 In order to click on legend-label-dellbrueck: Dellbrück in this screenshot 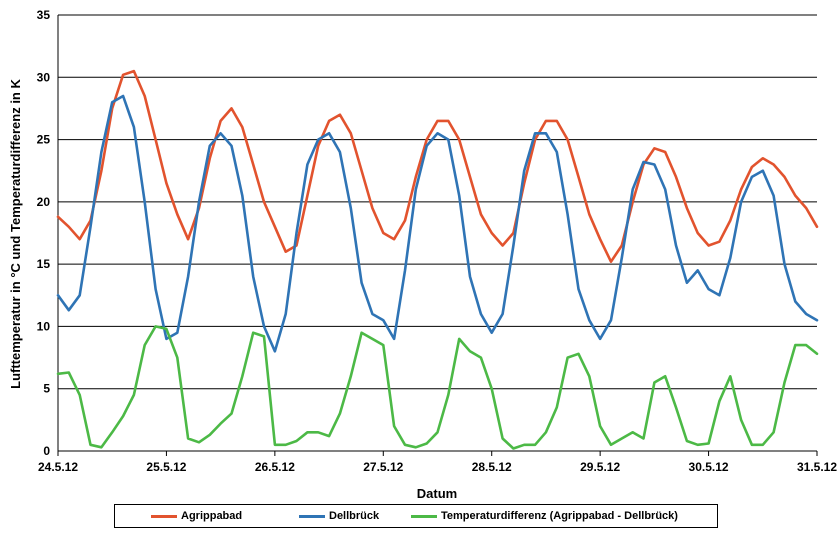, I will do `click(354, 516)`.